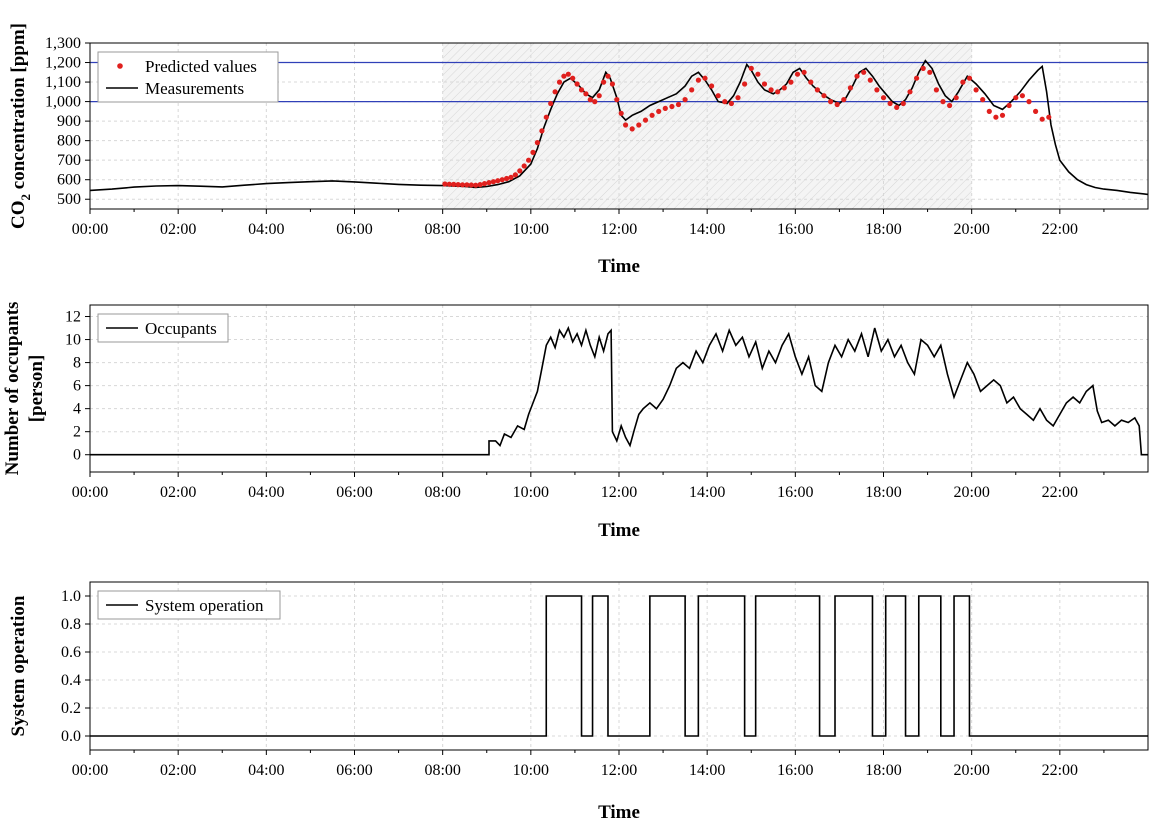 Image resolution: width=1156 pixels, height=833 pixels. I want to click on y-axis-title: System operation, so click(18, 665).